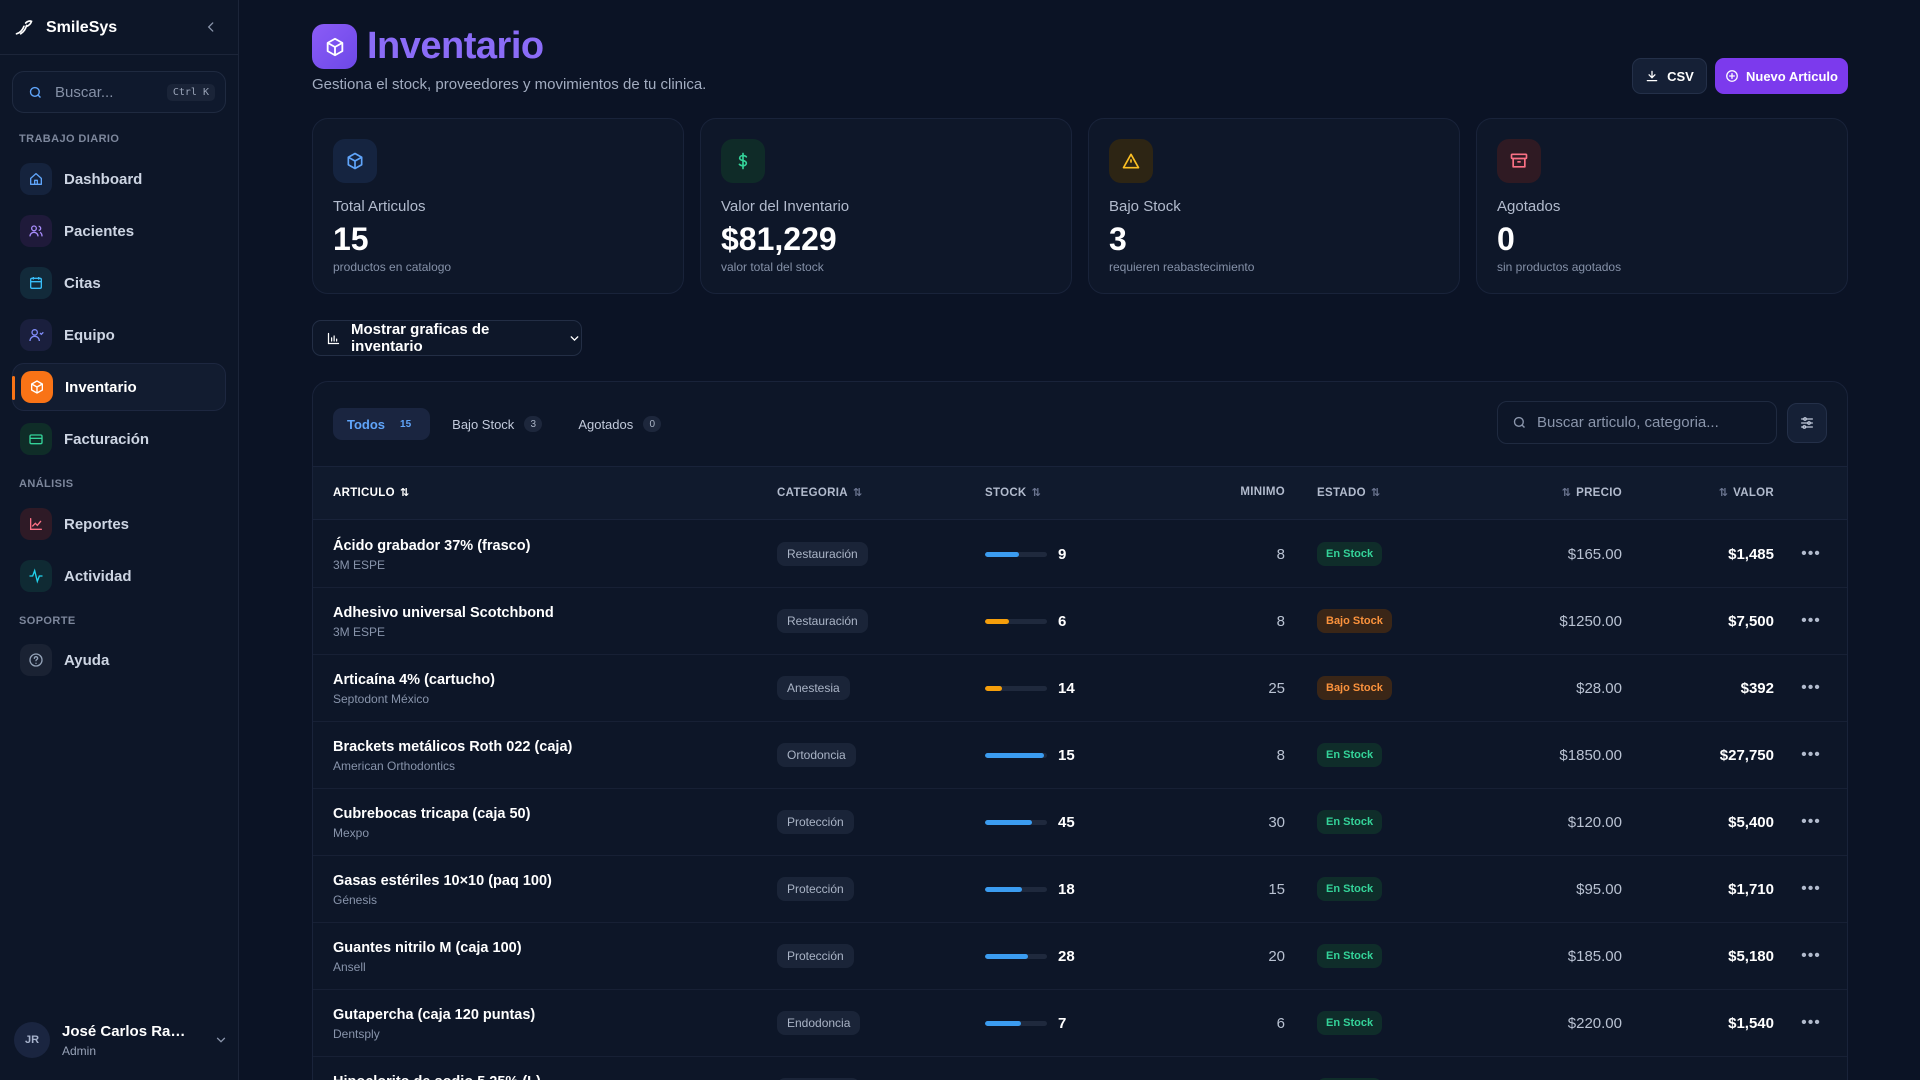  What do you see at coordinates (119, 335) in the screenshot?
I see `sidebar-item-equipo: Equipo` at bounding box center [119, 335].